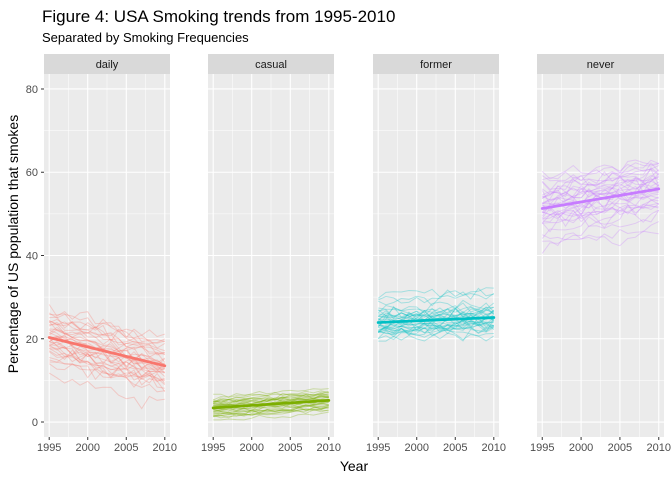  Describe the element at coordinates (35, 423) in the screenshot. I see `y-tick-label: 0` at that location.